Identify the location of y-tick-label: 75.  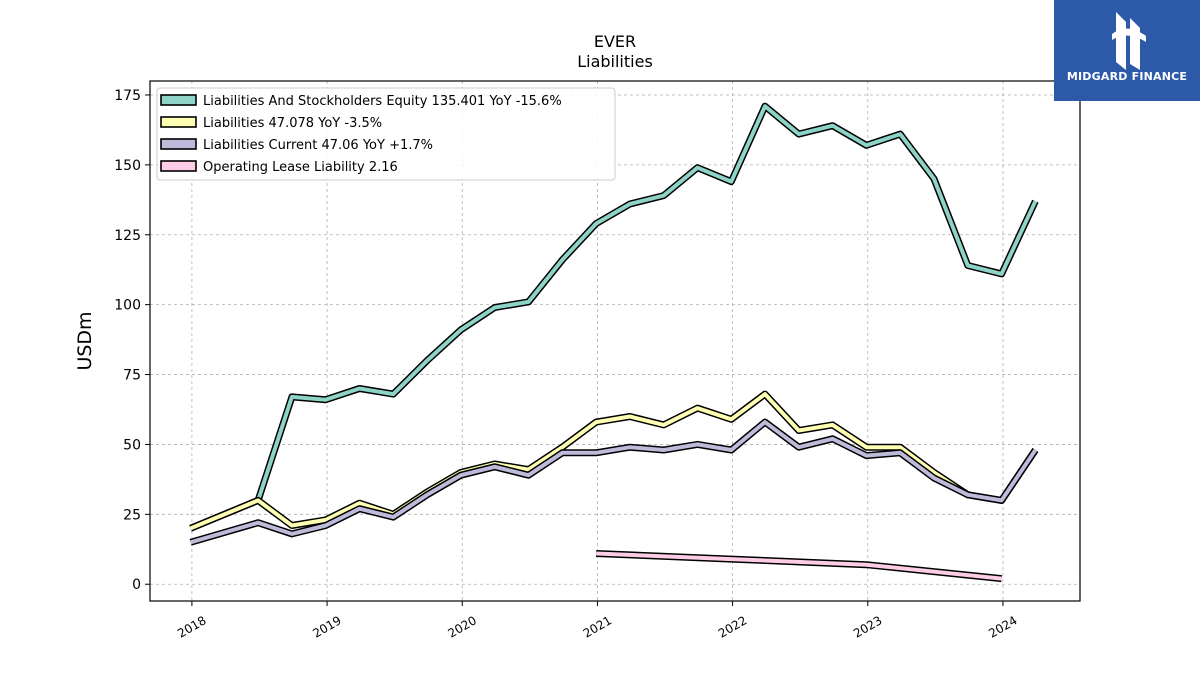
(132, 376).